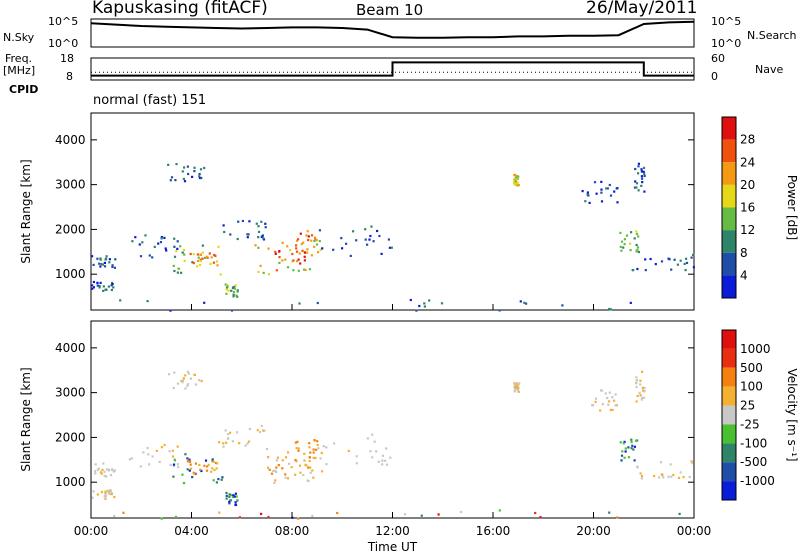 This screenshot has height=554, width=800. Describe the element at coordinates (191, 531) in the screenshot. I see `x-tick-label: 04:00` at that location.